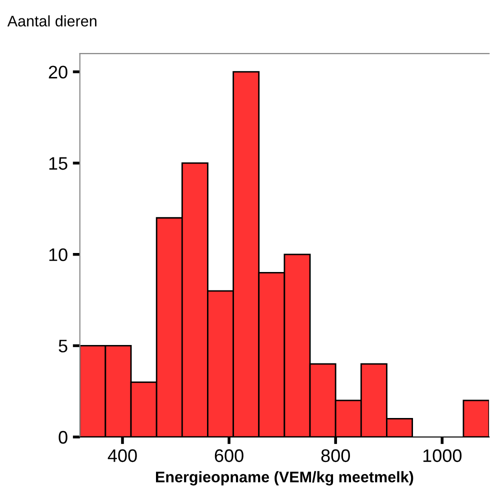 This screenshot has width=490, height=498. Describe the element at coordinates (58, 255) in the screenshot. I see `y-tick-label: 10` at that location.